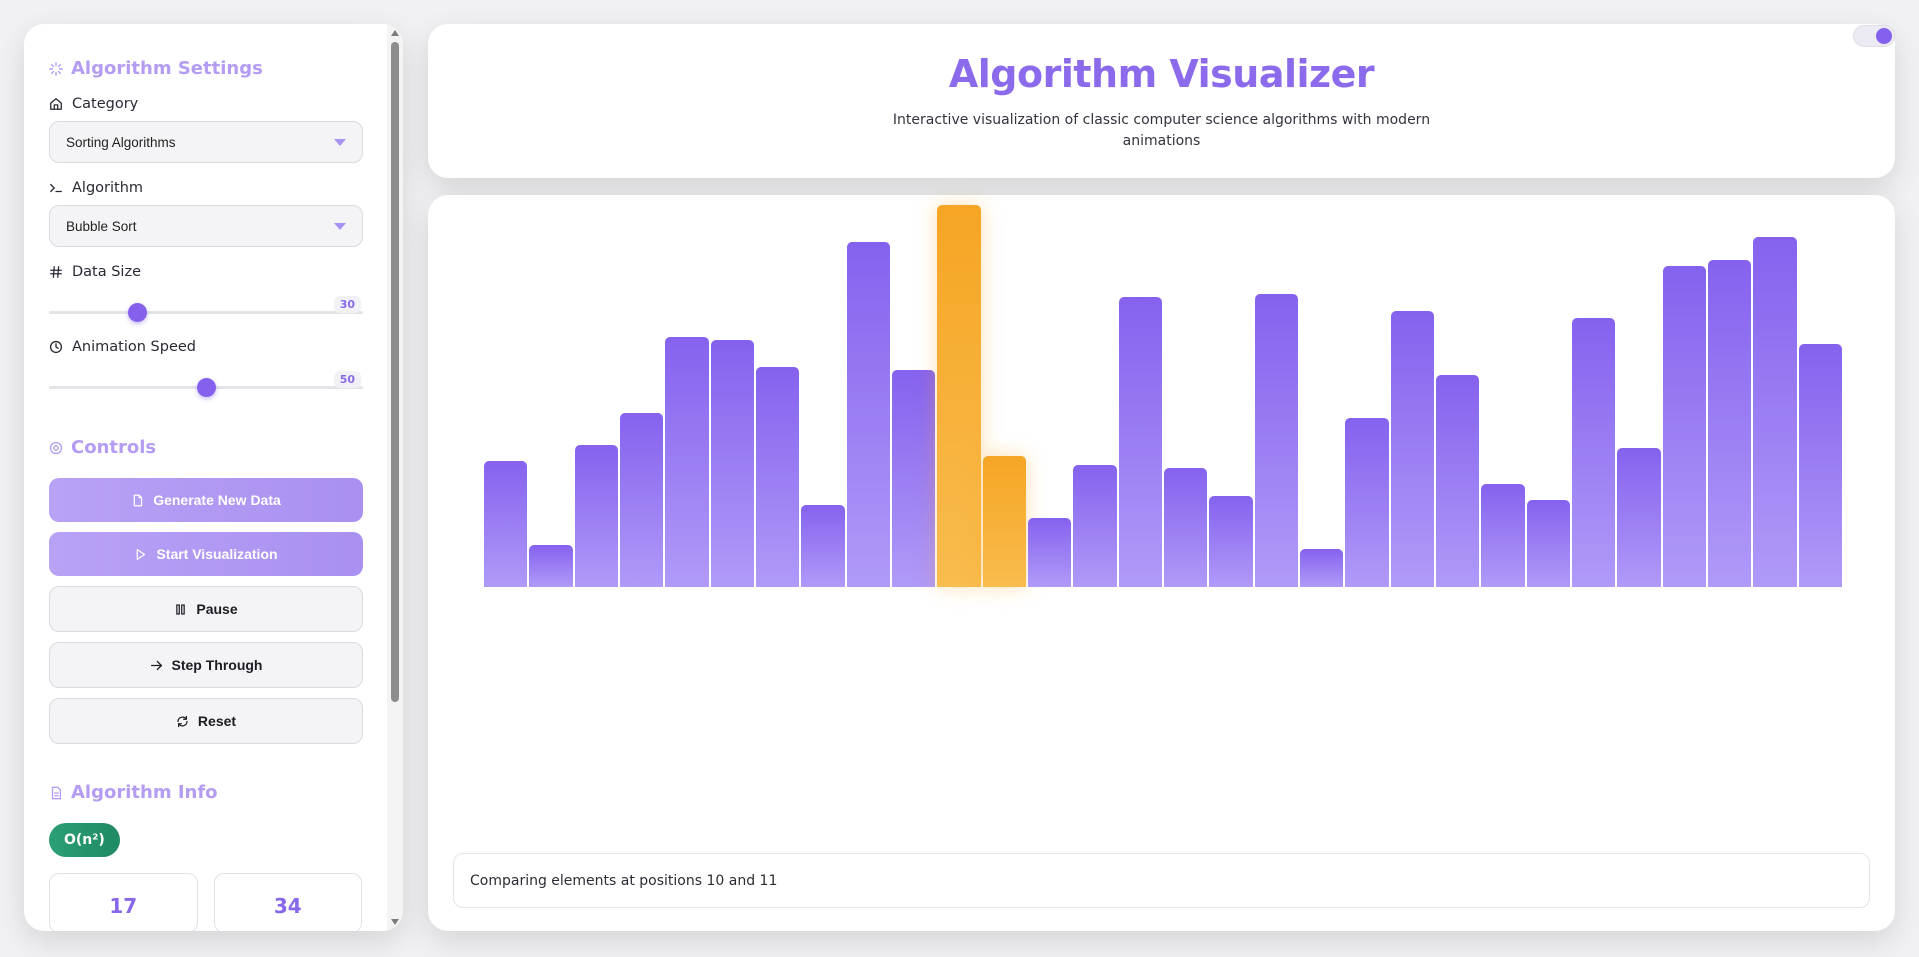 This screenshot has width=1919, height=957. Describe the element at coordinates (1884, 36) in the screenshot. I see `toggle-knob` at that location.